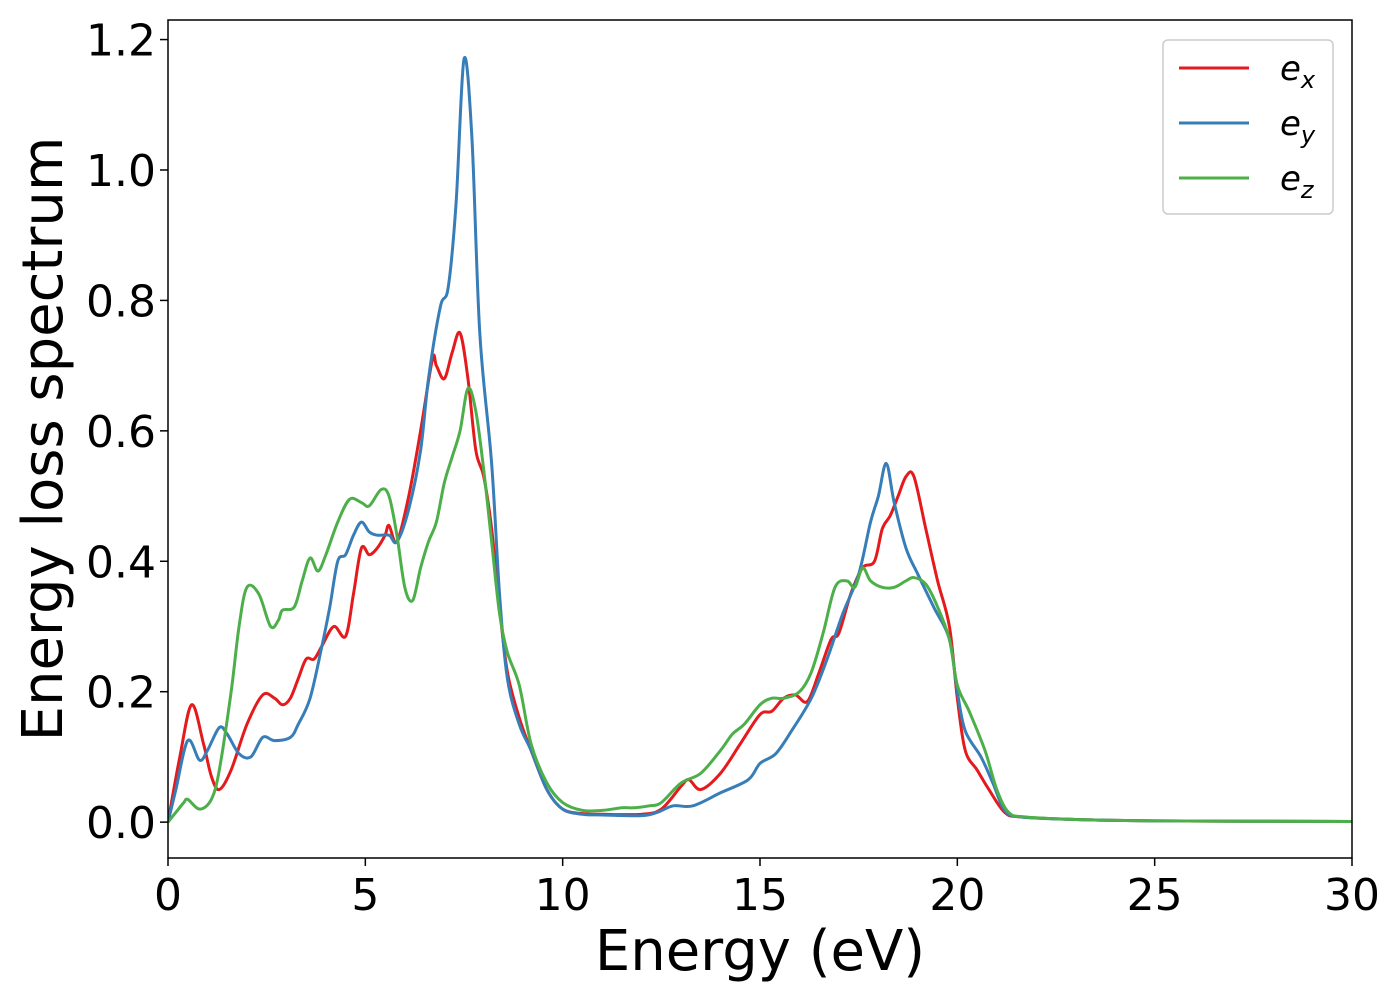  Describe the element at coordinates (760, 895) in the screenshot. I see `x-tick-label: 15` at that location.